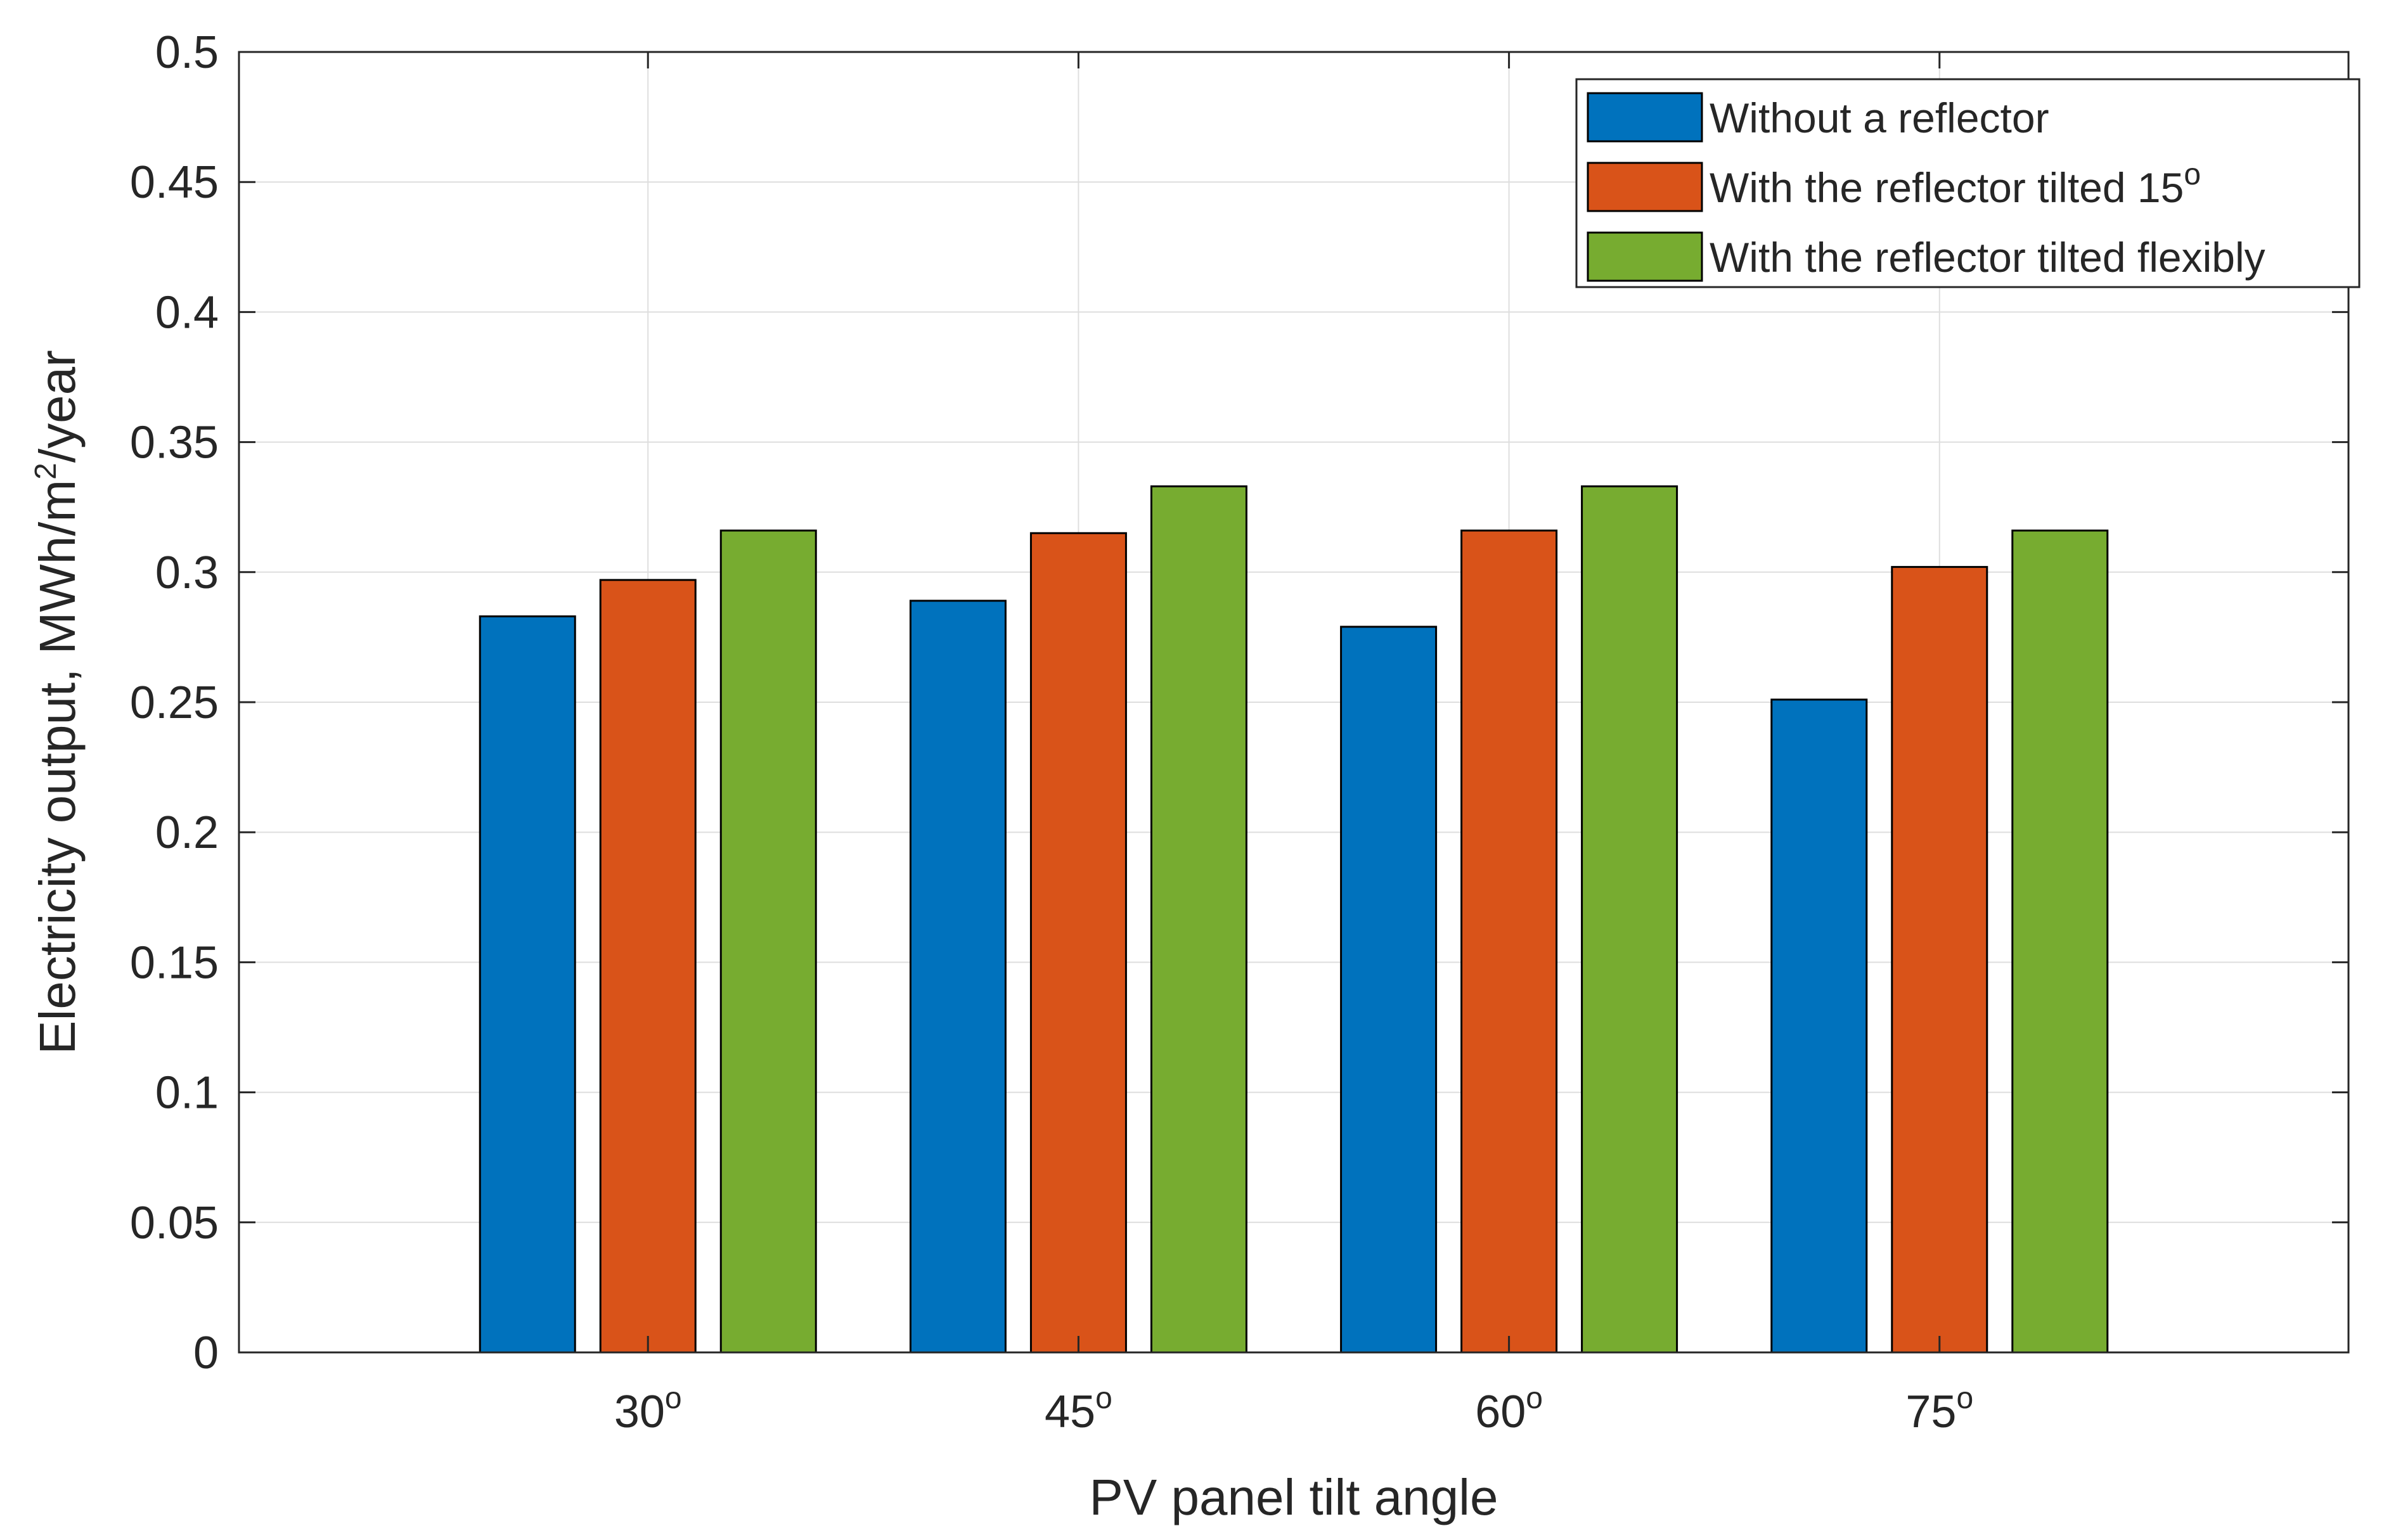 Image resolution: width=2403 pixels, height=1540 pixels. Describe the element at coordinates (648, 1409) in the screenshot. I see `x-tick-label: 30o` at that location.